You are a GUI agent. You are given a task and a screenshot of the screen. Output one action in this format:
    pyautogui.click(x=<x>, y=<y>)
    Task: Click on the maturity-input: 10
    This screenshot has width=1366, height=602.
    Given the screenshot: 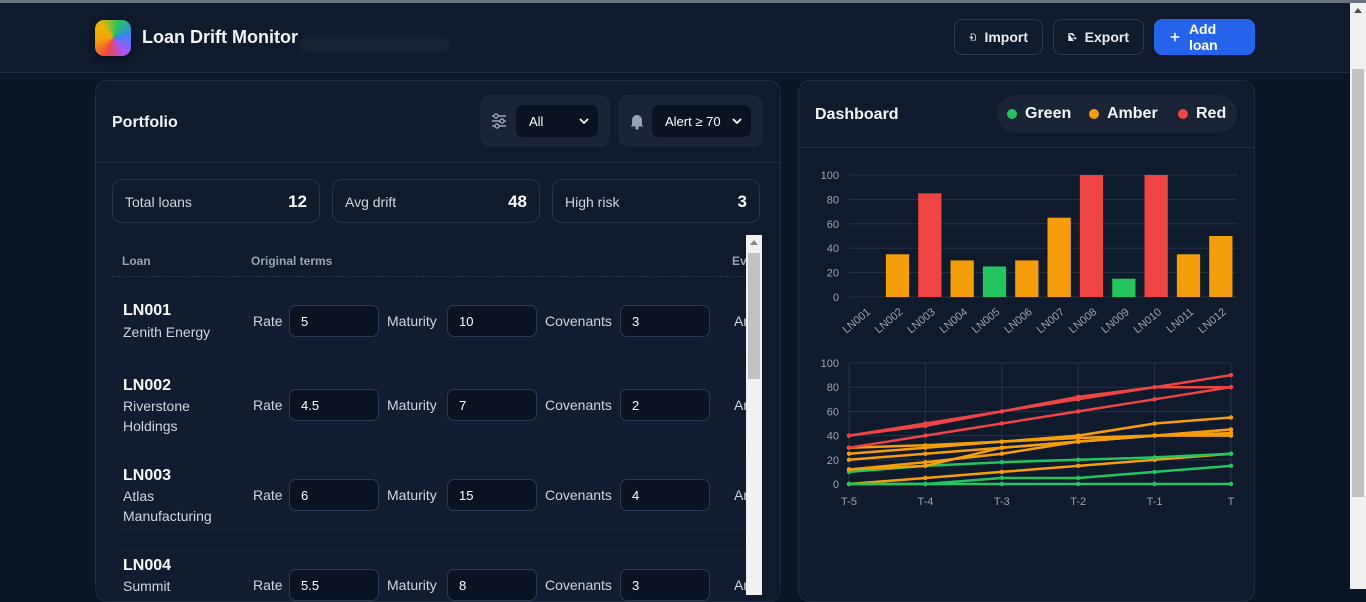 What is the action you would take?
    pyautogui.click(x=492, y=321)
    